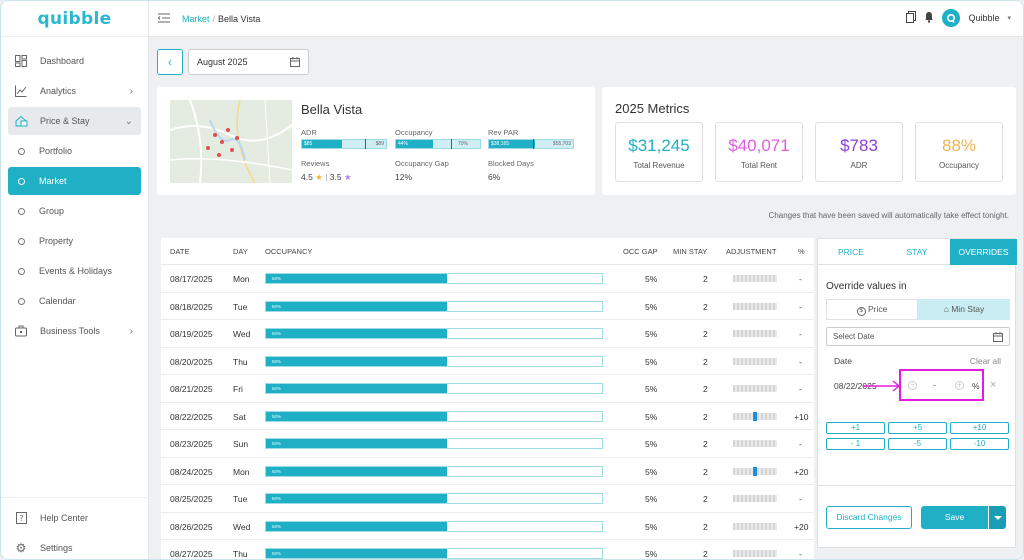 Image resolution: width=1024 pixels, height=560 pixels. I want to click on header-date: DATE, so click(180, 251).